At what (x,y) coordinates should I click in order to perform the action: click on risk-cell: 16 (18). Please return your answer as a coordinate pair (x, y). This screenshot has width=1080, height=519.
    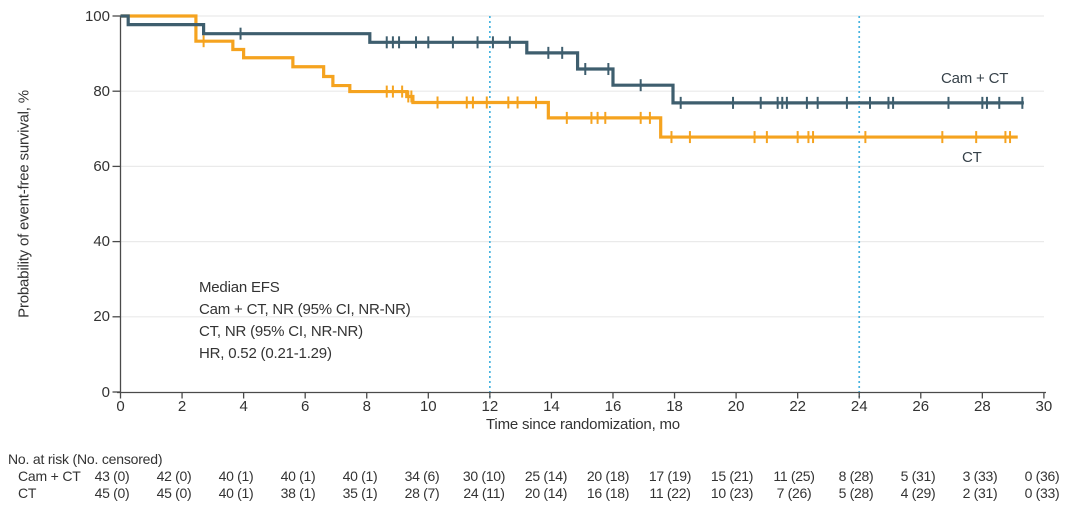
    Looking at the image, I should click on (608, 493).